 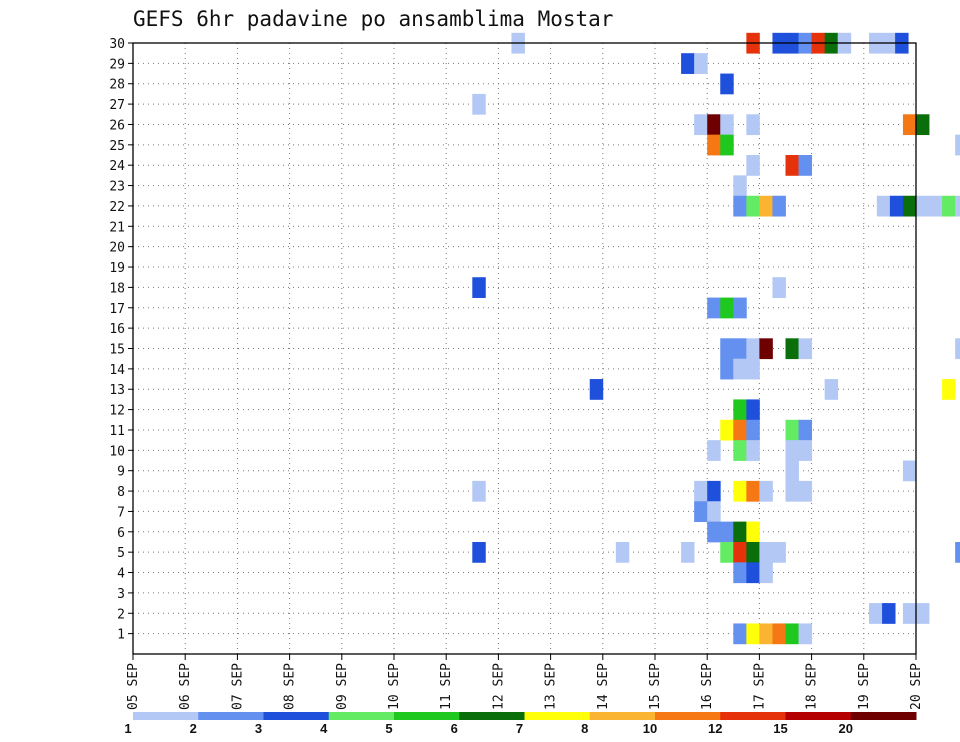 I want to click on x-tick-label: 19 SEP, so click(x=864, y=686).